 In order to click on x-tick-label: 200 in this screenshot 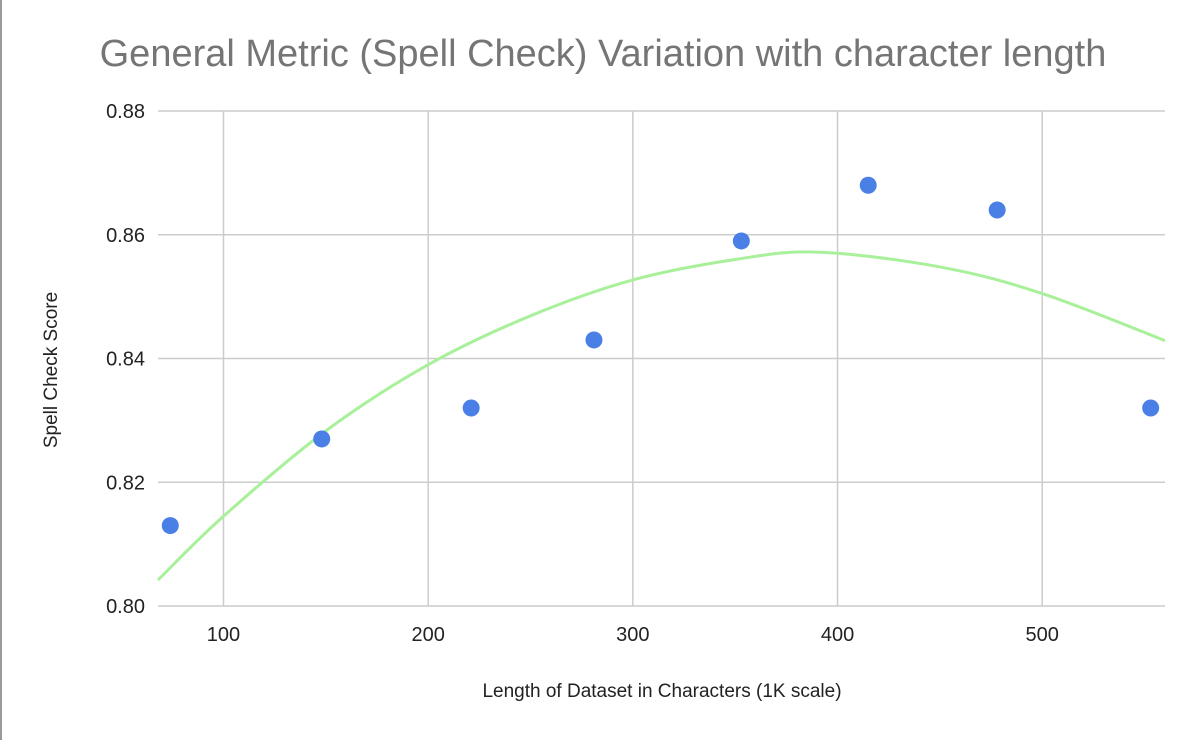, I will do `click(427, 635)`.